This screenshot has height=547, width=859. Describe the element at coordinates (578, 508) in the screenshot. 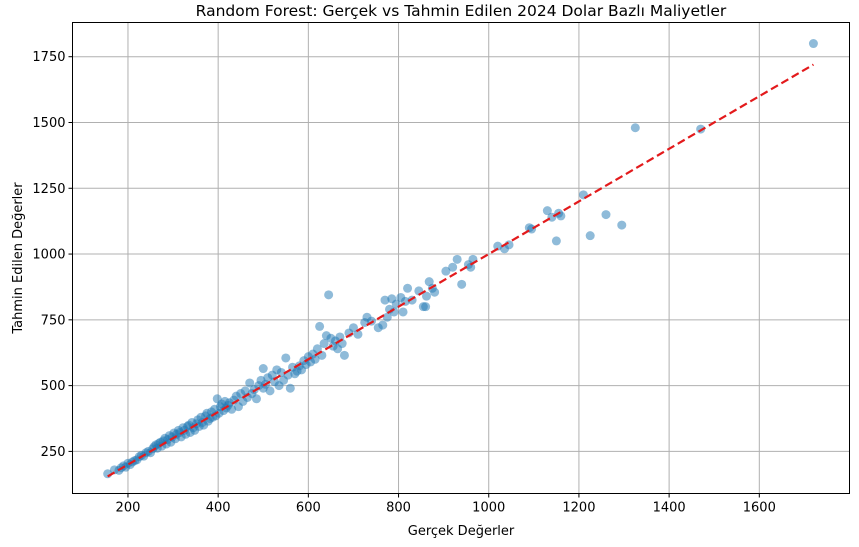

I see `x-tick-label: 1200` at that location.